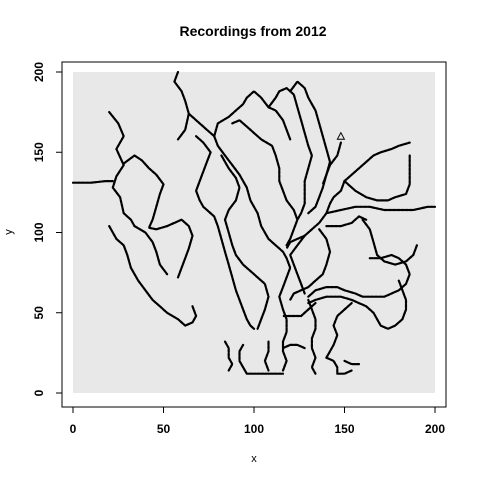 The height and width of the screenshot is (480, 480). What do you see at coordinates (39, 72) in the screenshot?
I see `y-tick-label: 200` at bounding box center [39, 72].